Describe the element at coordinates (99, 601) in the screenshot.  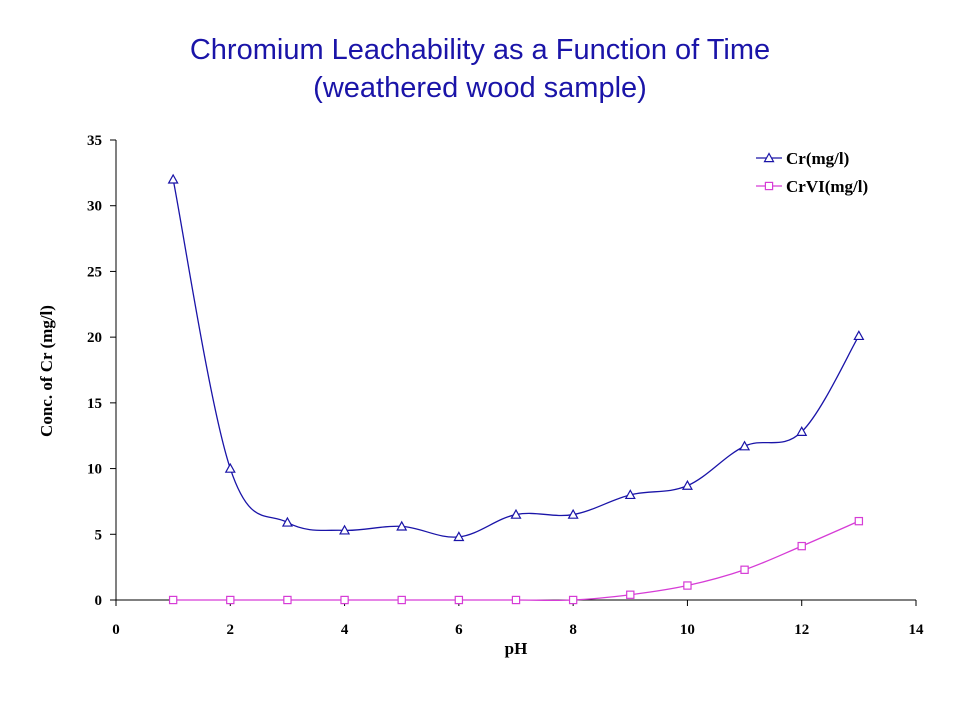
I see `y-tick-label: 0` at that location.